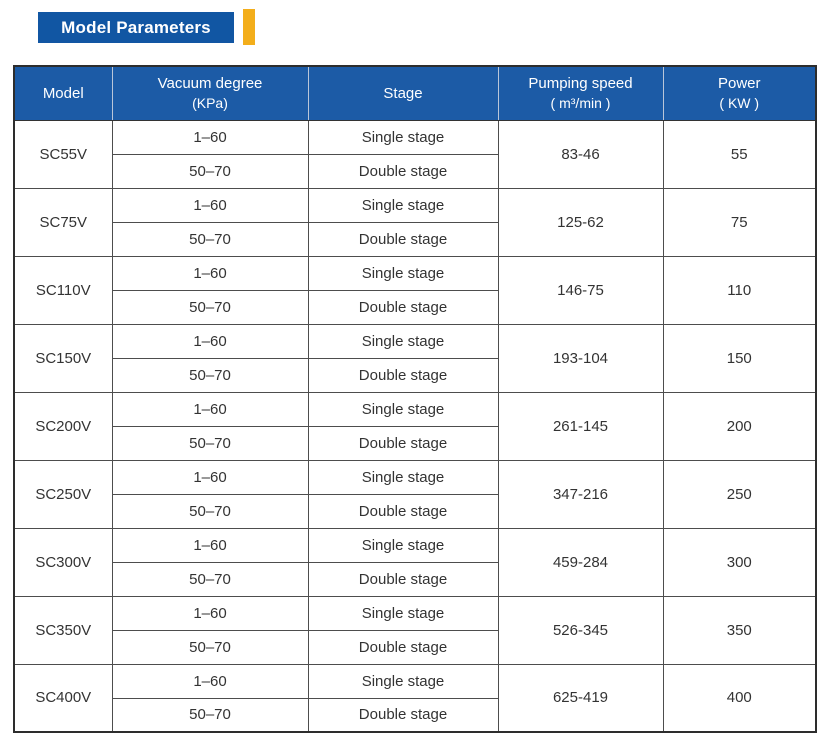 This screenshot has width=839, height=741. Describe the element at coordinates (63, 426) in the screenshot. I see `model-cell: SC200V` at that location.